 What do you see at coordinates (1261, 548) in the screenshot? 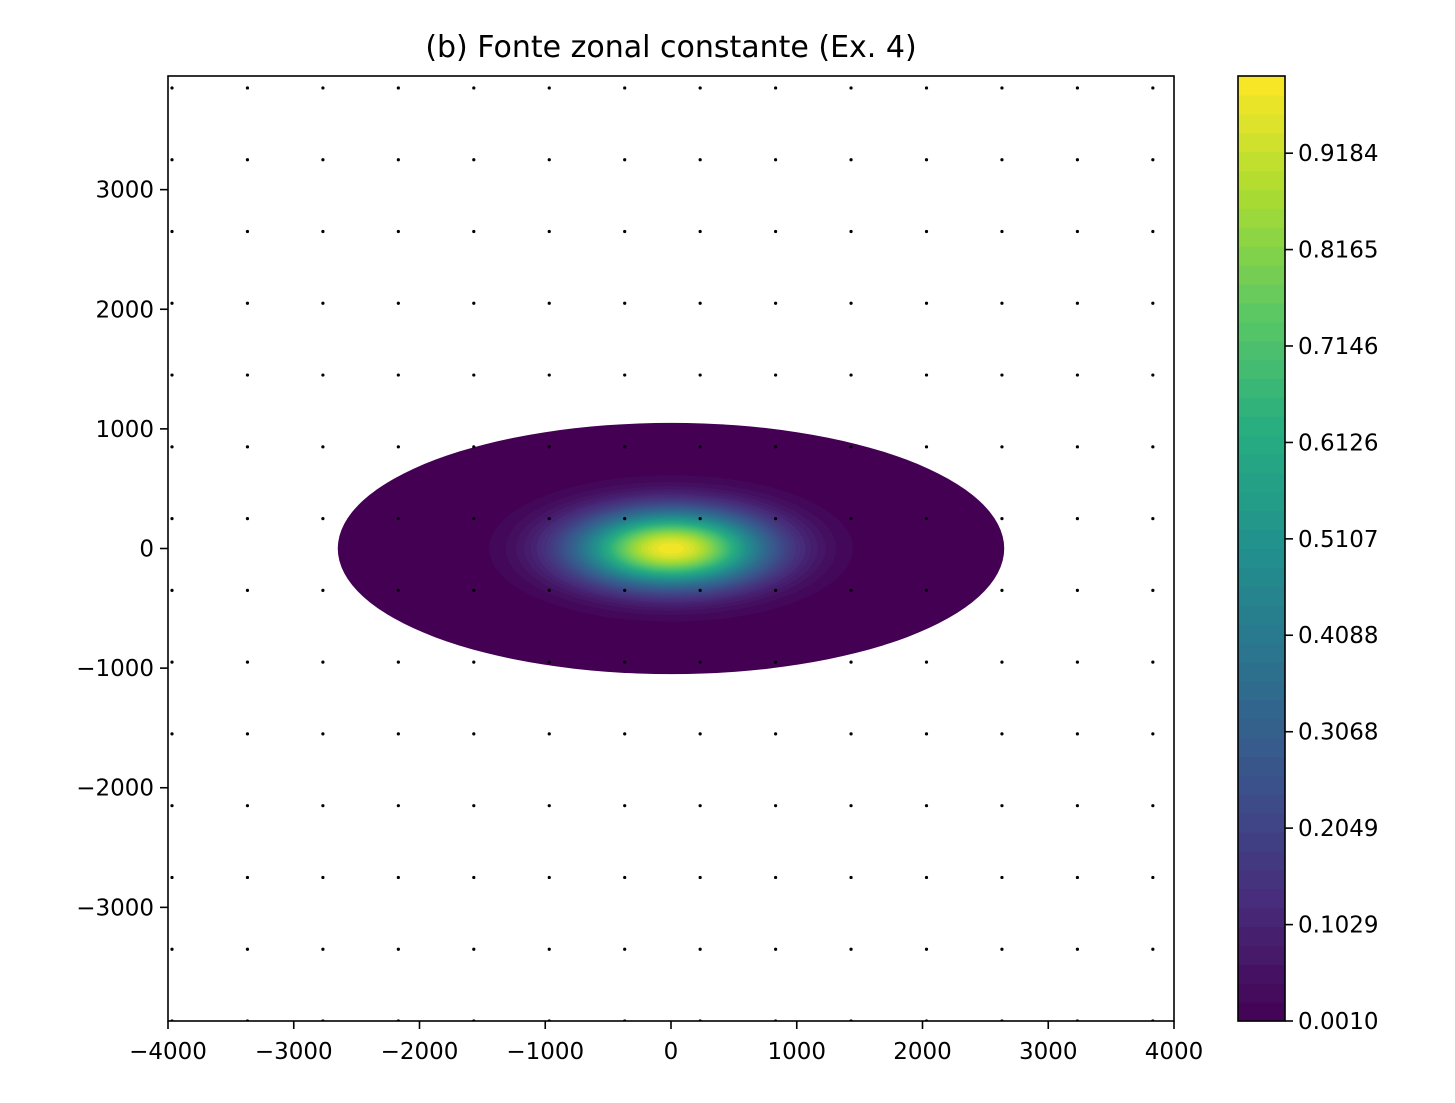
I see `colorbar-frame` at bounding box center [1261, 548].